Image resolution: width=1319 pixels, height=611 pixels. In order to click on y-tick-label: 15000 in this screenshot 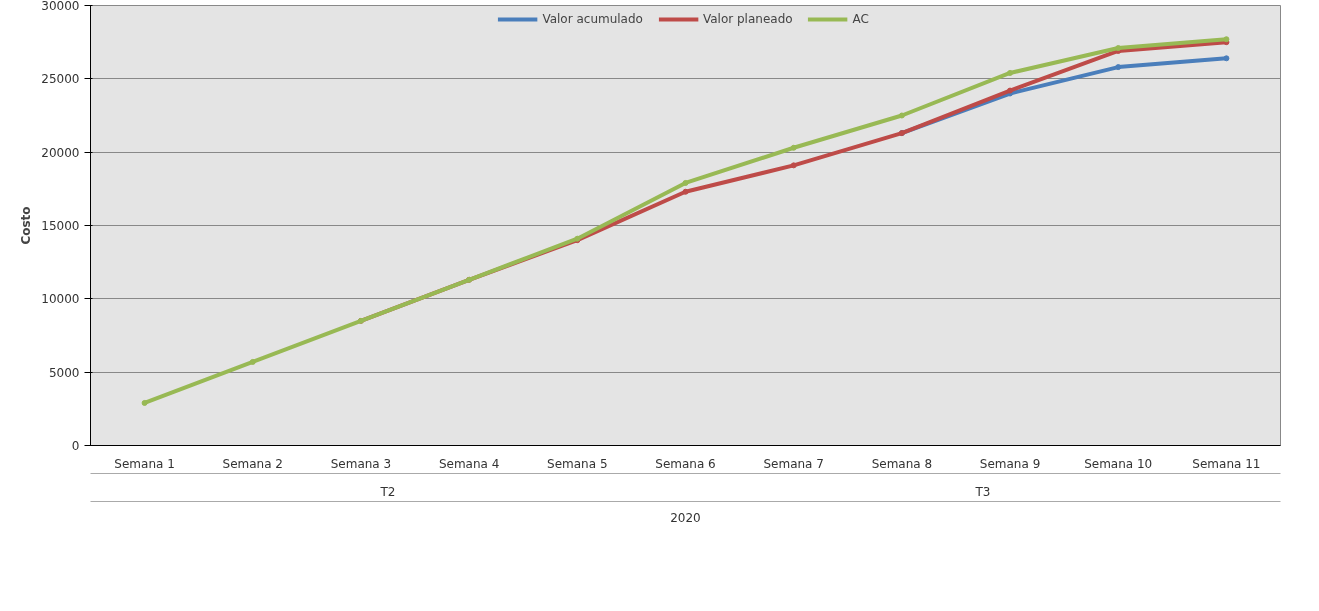, I will do `click(60, 226)`.